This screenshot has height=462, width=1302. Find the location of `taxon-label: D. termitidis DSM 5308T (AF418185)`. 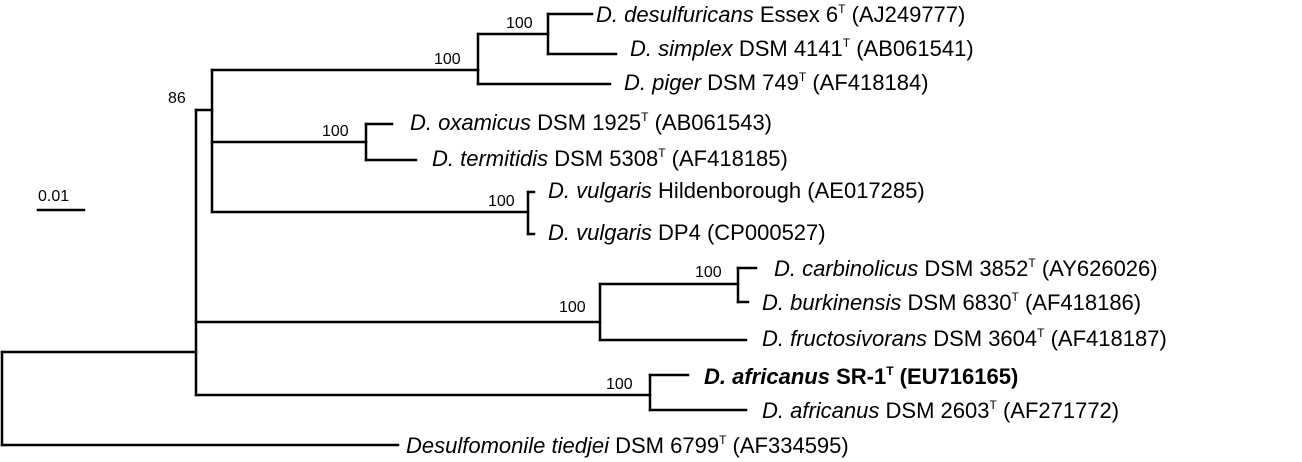

taxon-label: D. termitidis DSM 5308T (AF418185) is located at coordinates (610, 158).